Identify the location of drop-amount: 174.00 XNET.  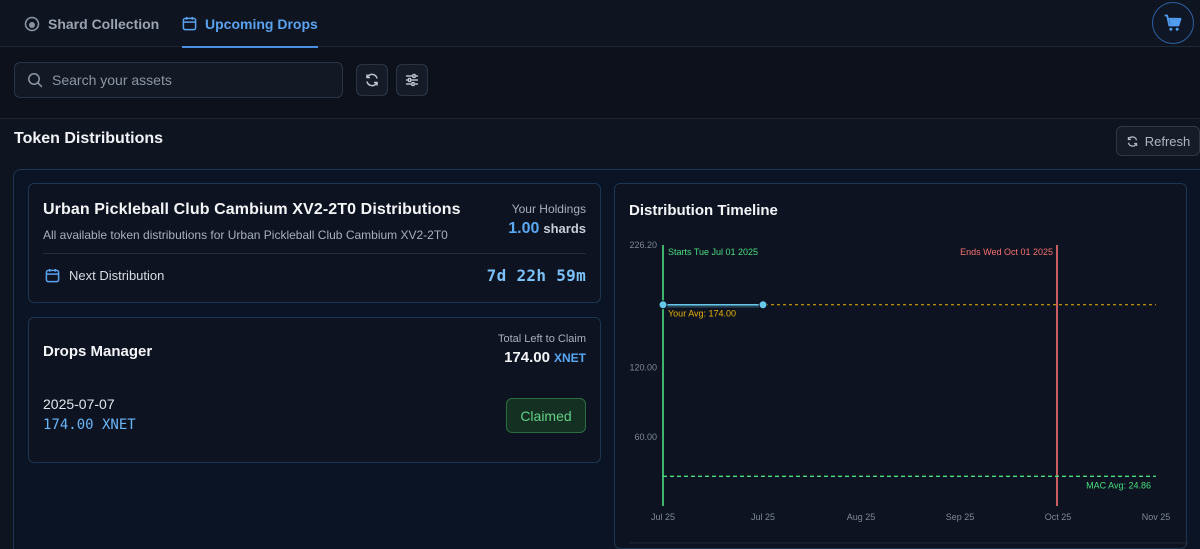
(89, 425).